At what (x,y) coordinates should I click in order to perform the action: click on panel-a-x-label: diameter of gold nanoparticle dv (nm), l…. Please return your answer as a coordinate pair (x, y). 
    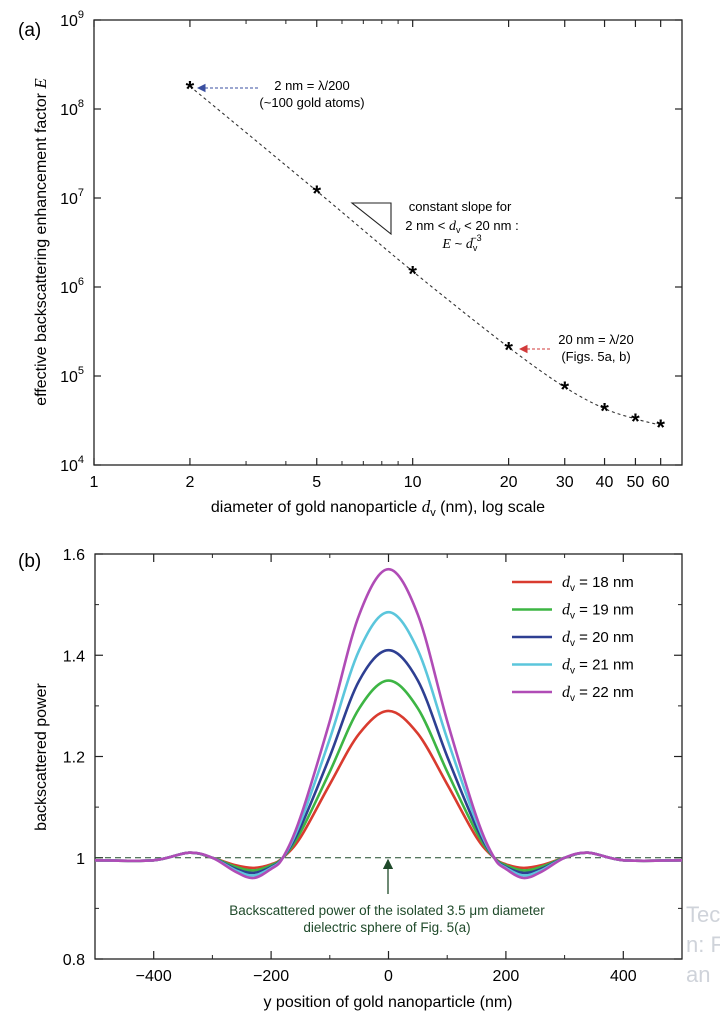
    Looking at the image, I should click on (378, 508).